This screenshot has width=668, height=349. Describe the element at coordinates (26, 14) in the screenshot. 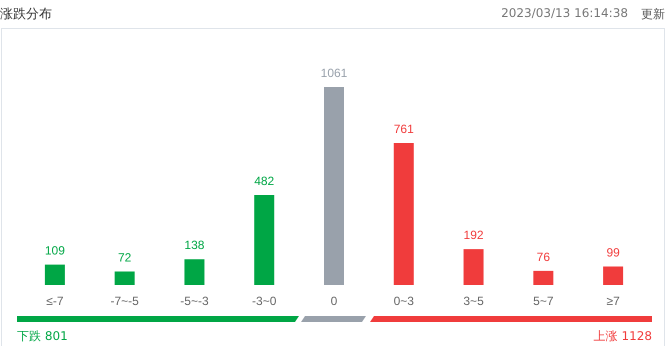

I see `chart-title: 涨跌分布` at that location.